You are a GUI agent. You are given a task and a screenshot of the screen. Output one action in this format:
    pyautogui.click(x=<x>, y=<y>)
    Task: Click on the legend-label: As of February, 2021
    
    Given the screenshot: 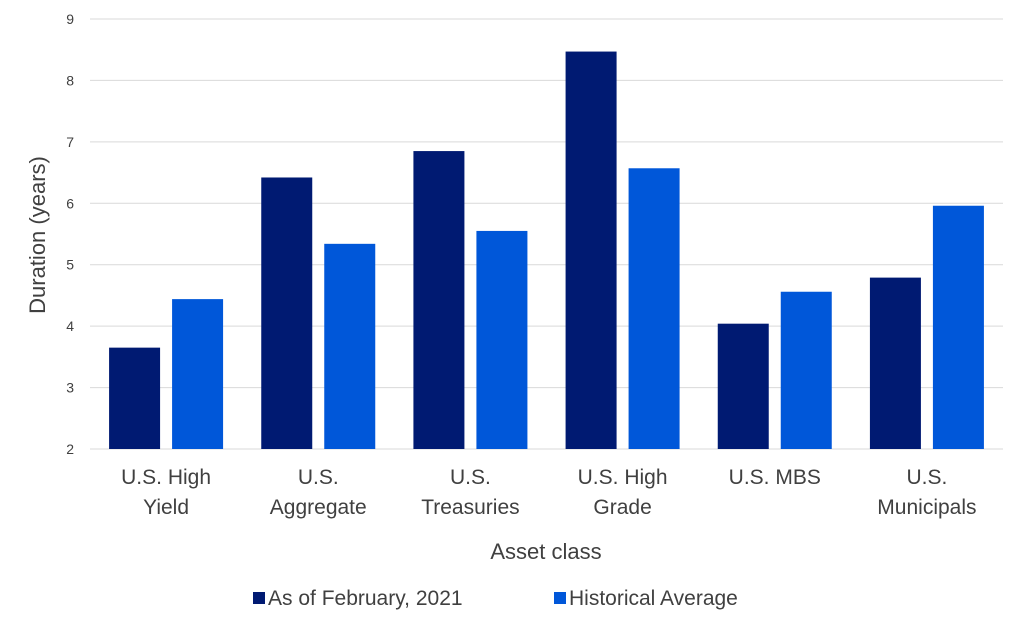 What is the action you would take?
    pyautogui.click(x=365, y=598)
    